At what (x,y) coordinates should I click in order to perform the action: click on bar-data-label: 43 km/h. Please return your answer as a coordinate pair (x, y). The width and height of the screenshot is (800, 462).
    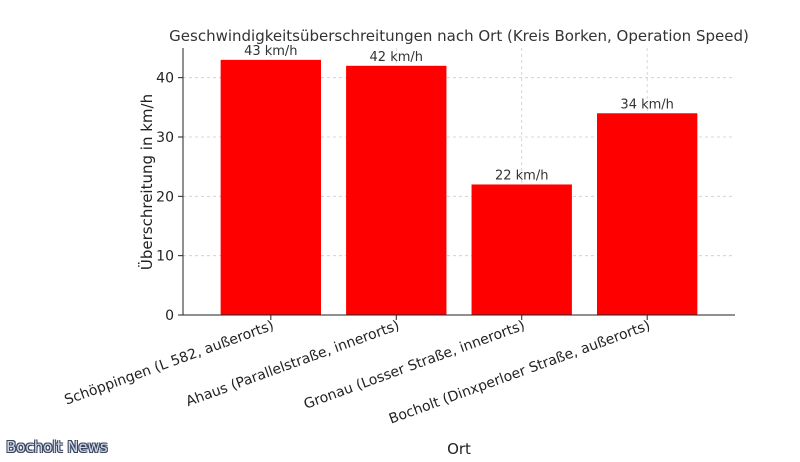
    Looking at the image, I should click on (271, 51).